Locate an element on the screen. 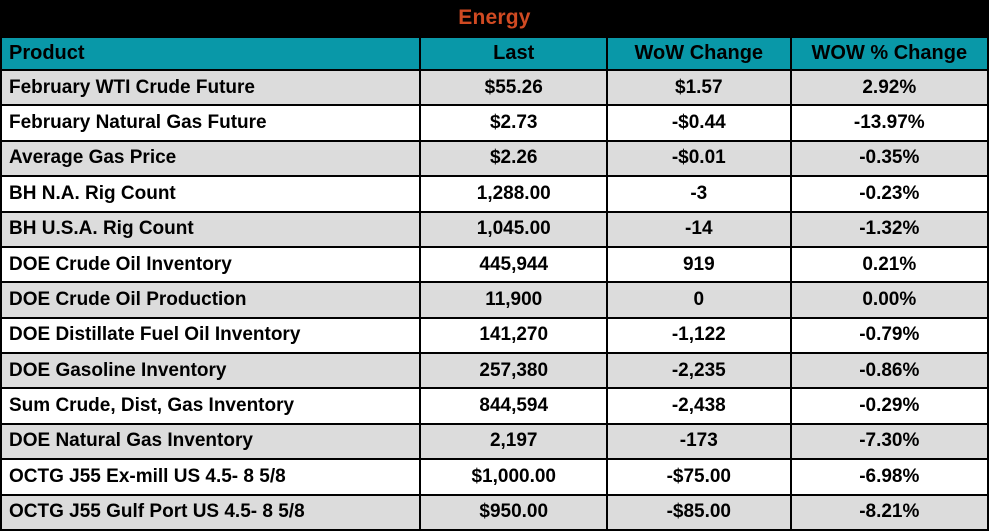  last-cell: 1,288.00 is located at coordinates (513, 194).